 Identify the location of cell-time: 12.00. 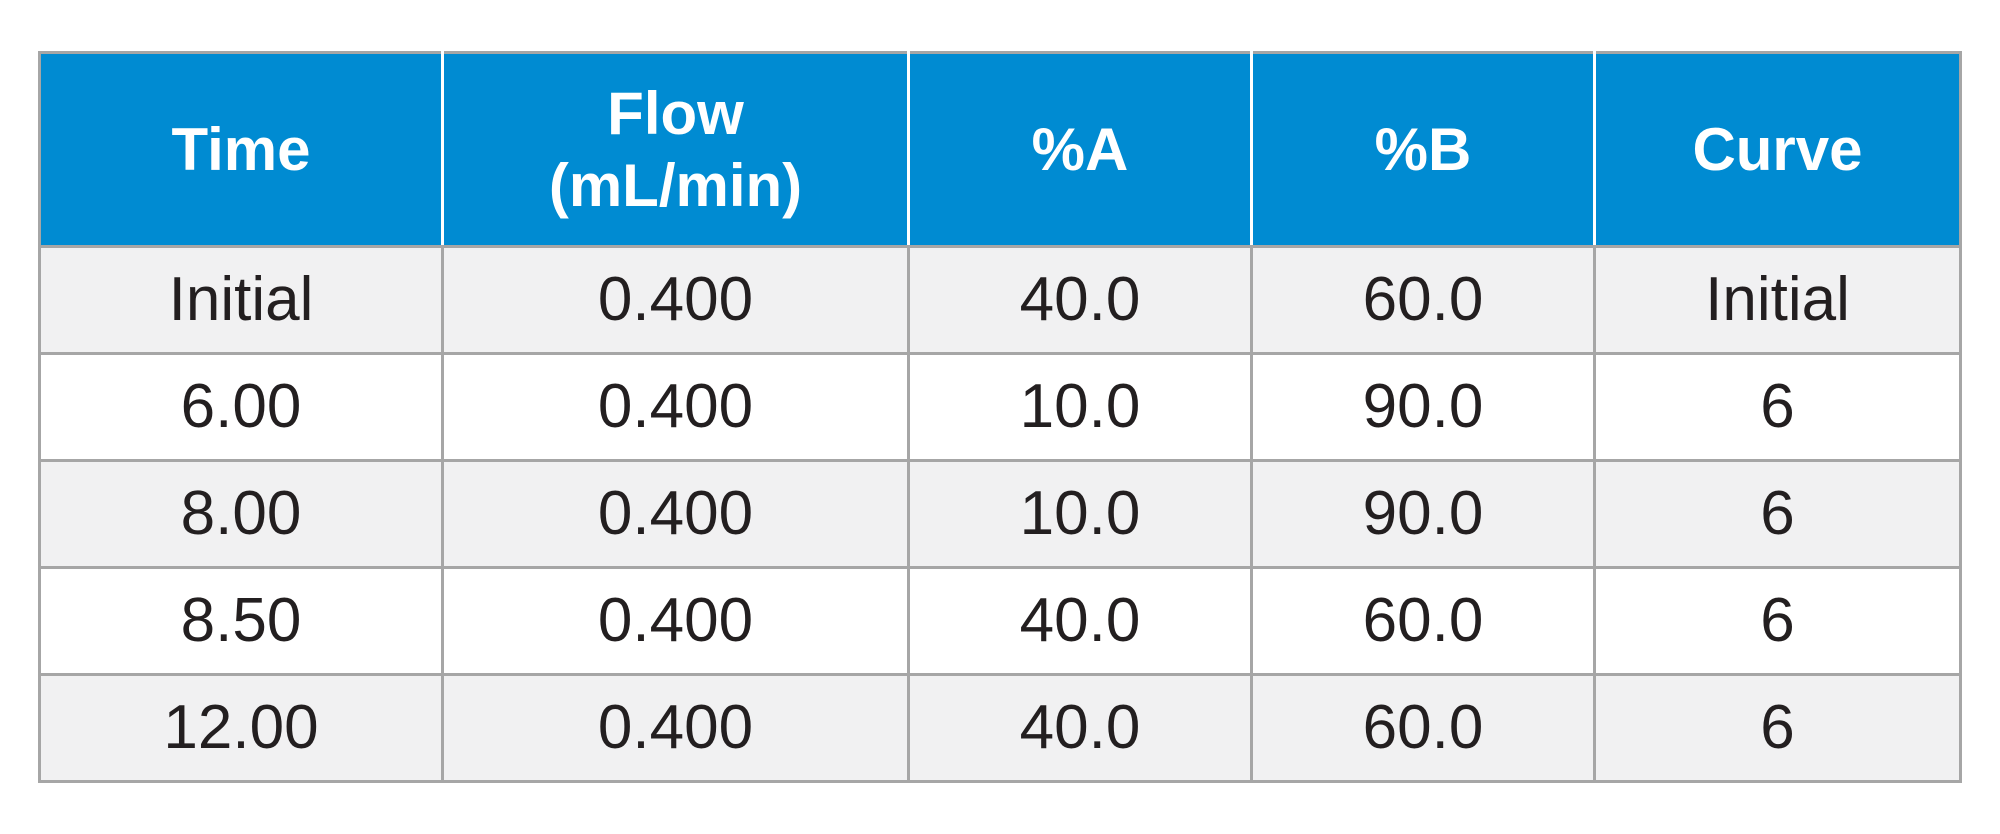
(241, 728).